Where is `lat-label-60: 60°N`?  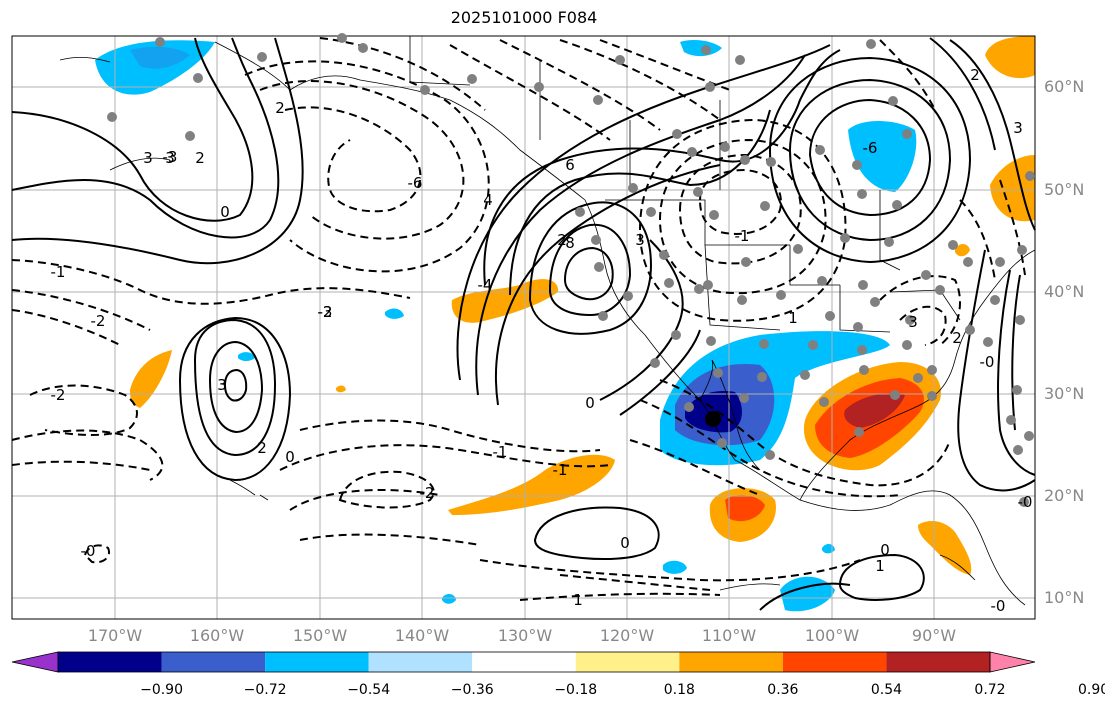
lat-label-60: 60°N is located at coordinates (1064, 86).